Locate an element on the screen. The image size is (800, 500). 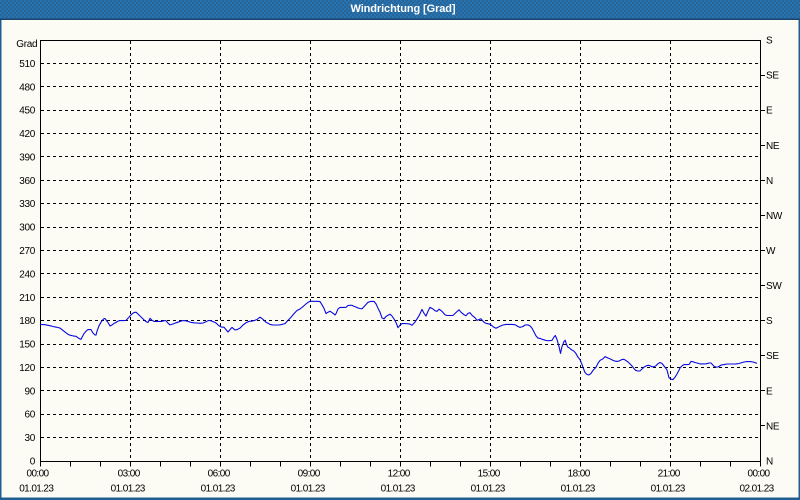
svg-text: 0 is located at coordinates (33, 462).